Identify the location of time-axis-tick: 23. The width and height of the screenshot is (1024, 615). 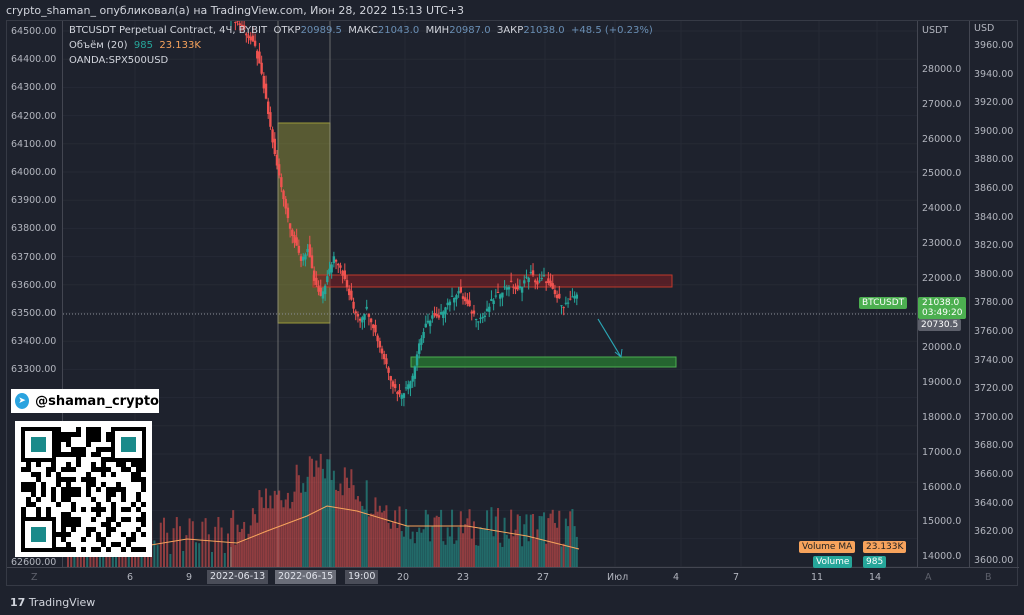
(463, 577).